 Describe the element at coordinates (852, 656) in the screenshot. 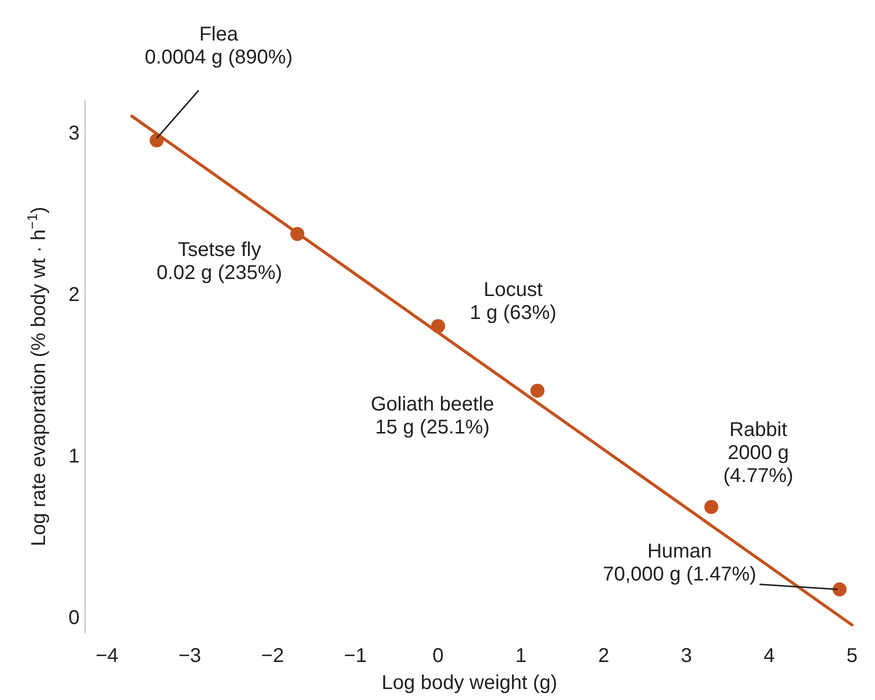

I see `x-tick-label: 5` at that location.